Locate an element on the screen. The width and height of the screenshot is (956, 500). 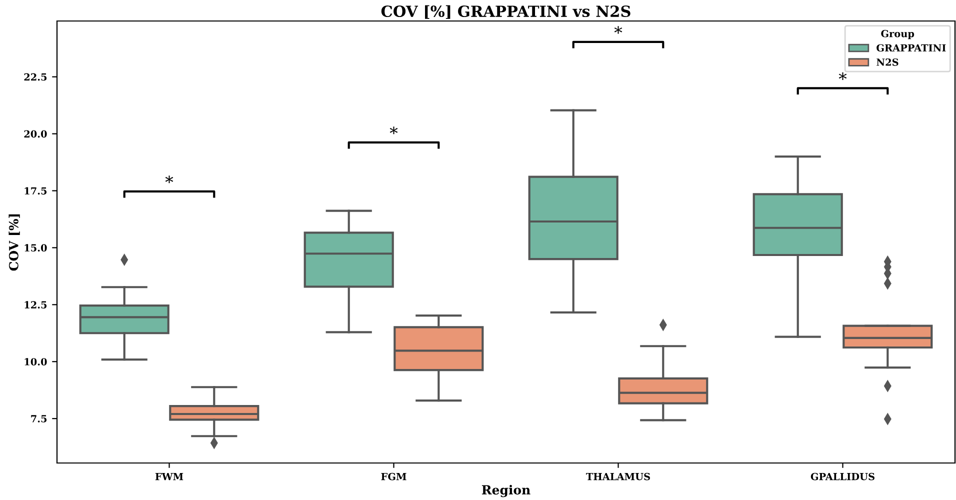
x-tick-label: FWM is located at coordinates (169, 476).